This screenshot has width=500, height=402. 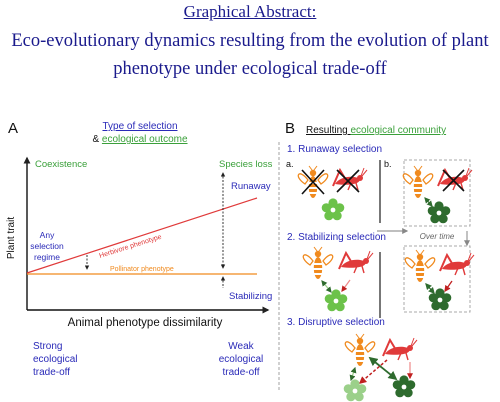 I want to click on any-regime-line-1: Any, so click(x=47, y=235).